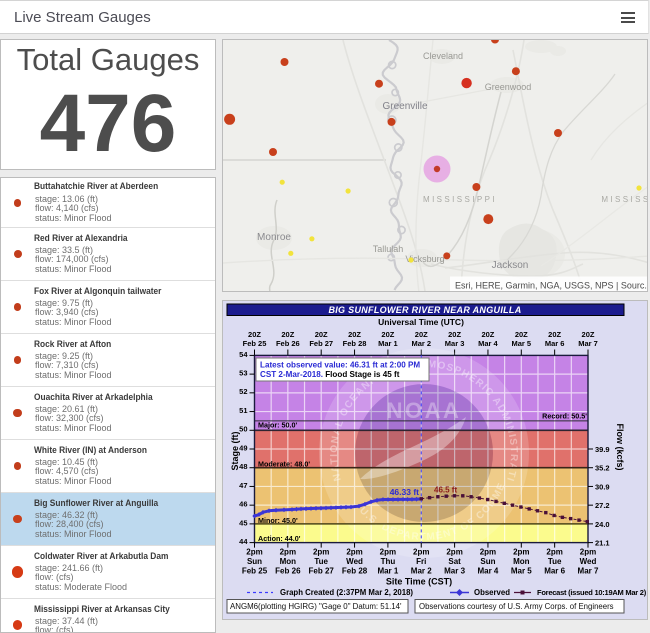  I want to click on svg-text: Jackson, so click(510, 265).